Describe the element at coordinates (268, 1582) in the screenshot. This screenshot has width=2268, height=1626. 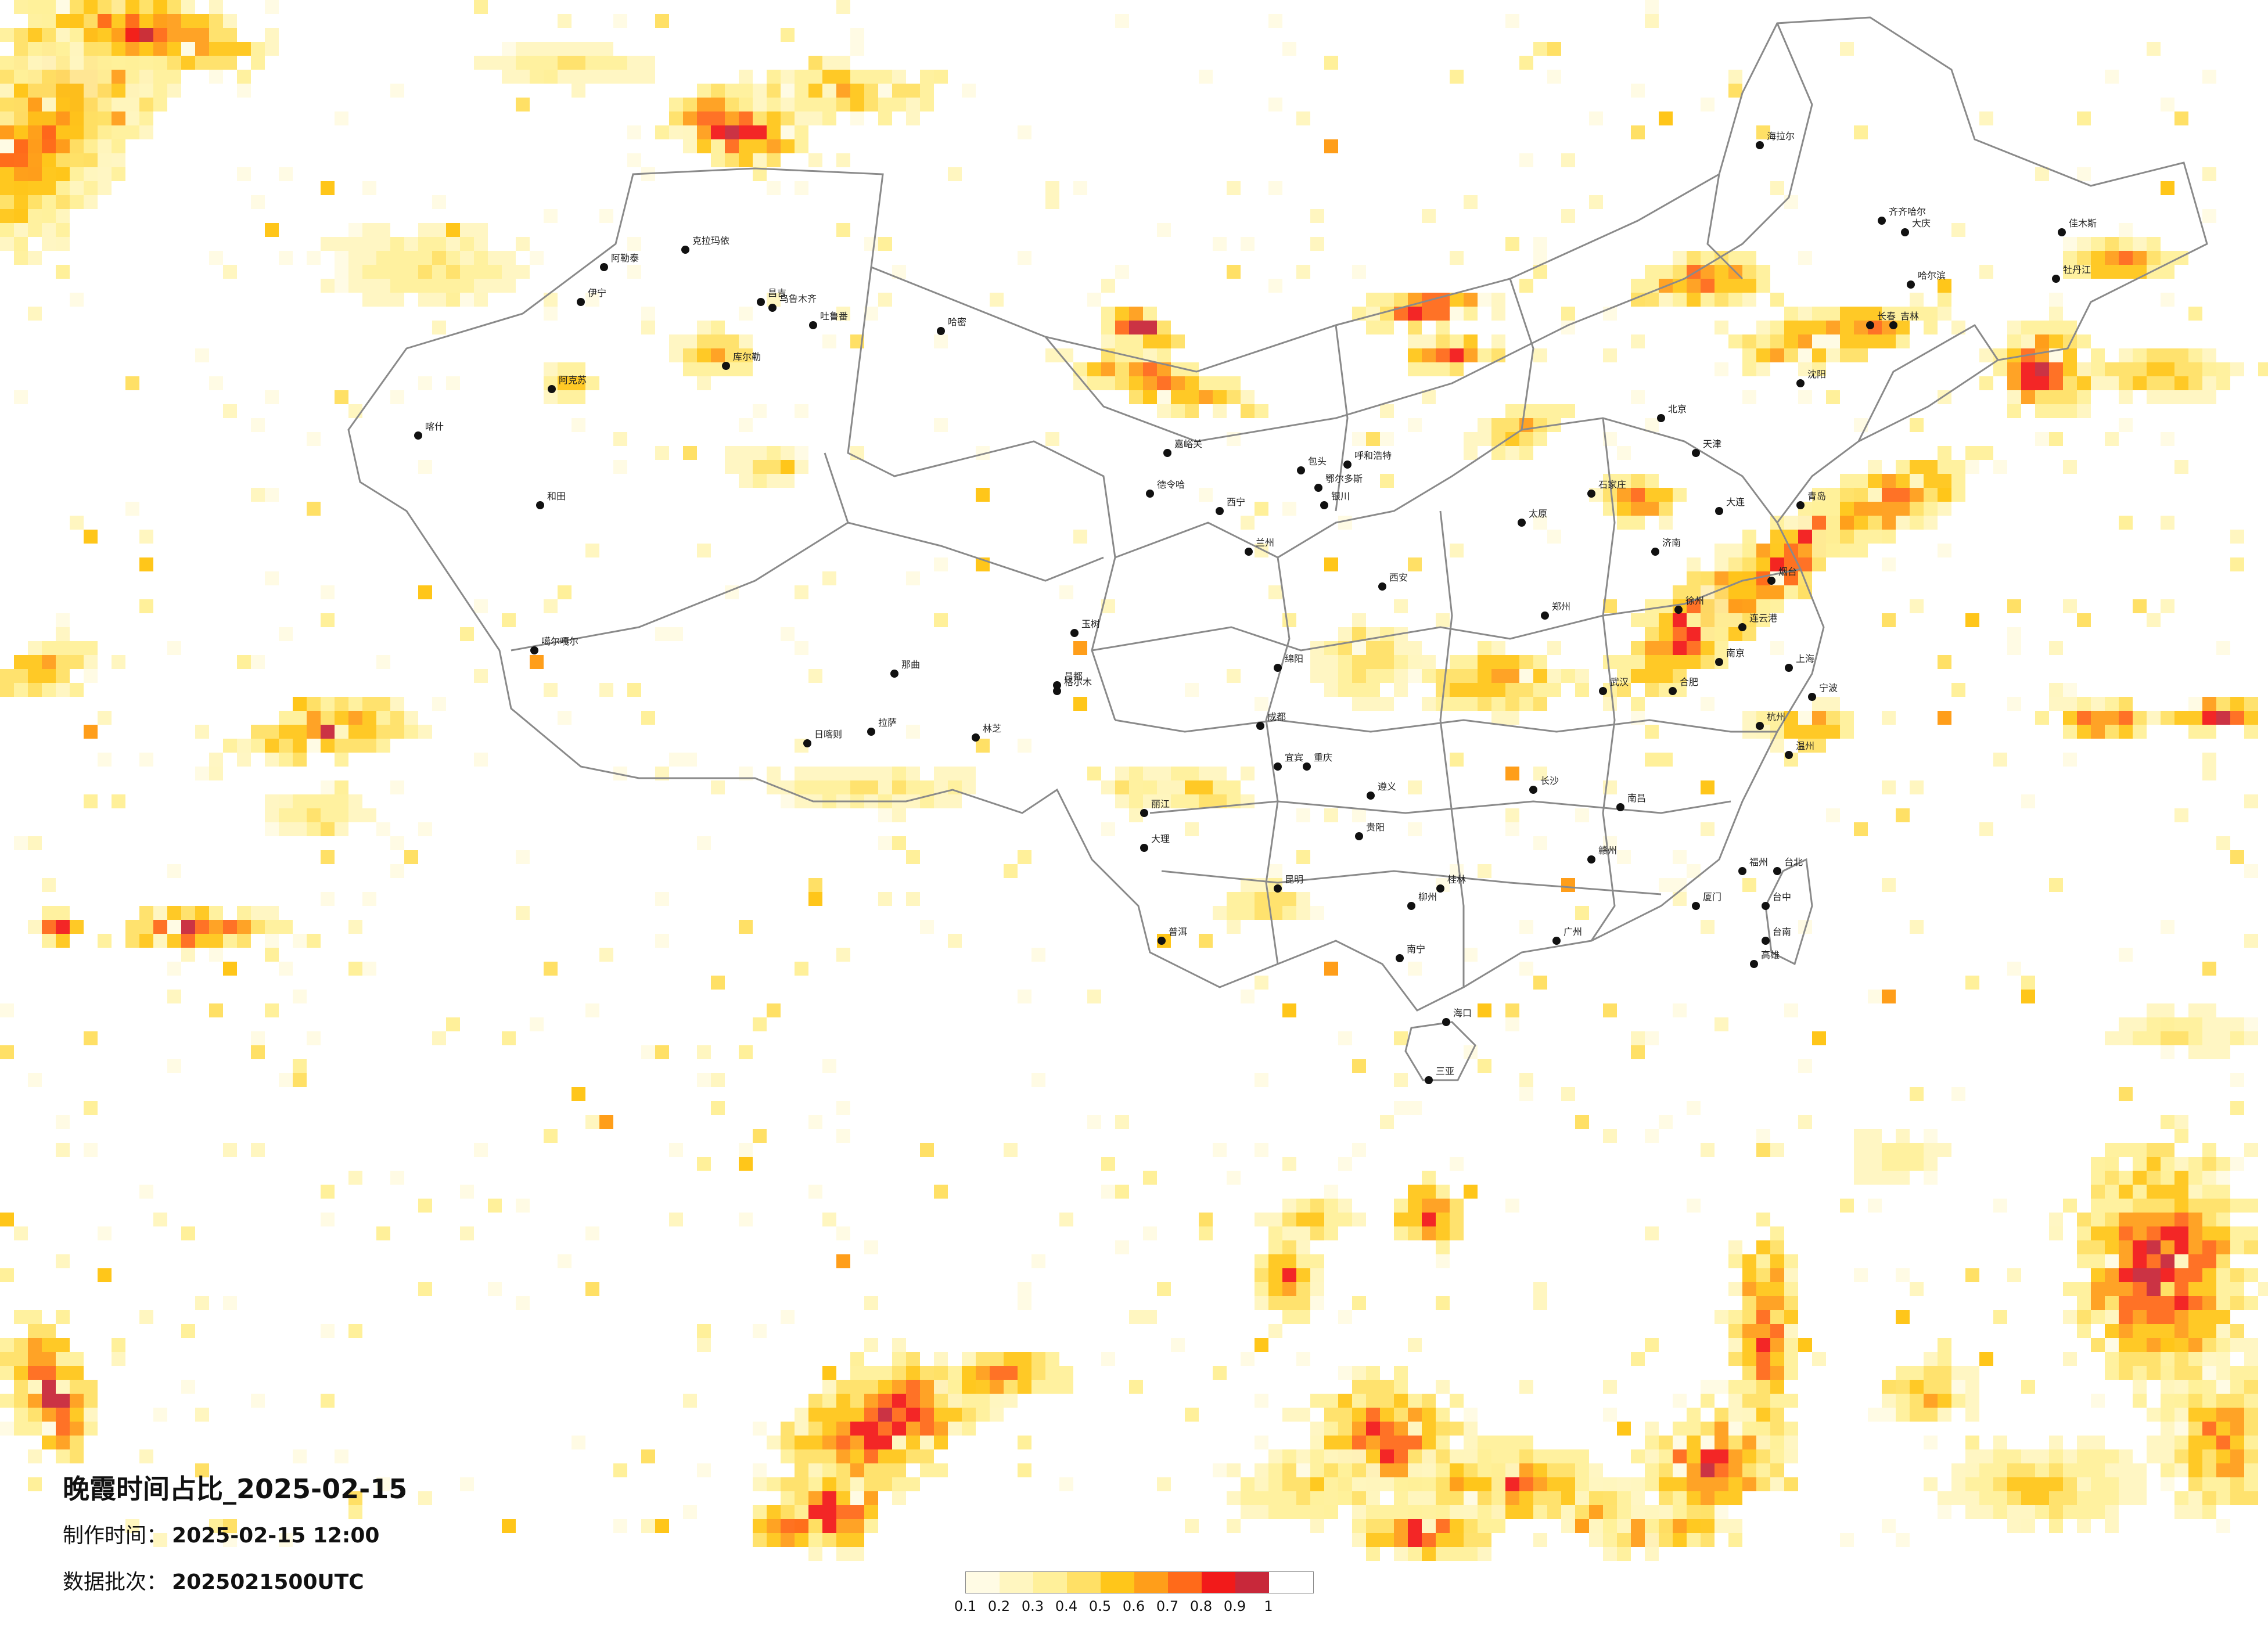
I see `batch-value: 2025021500UTC` at that location.